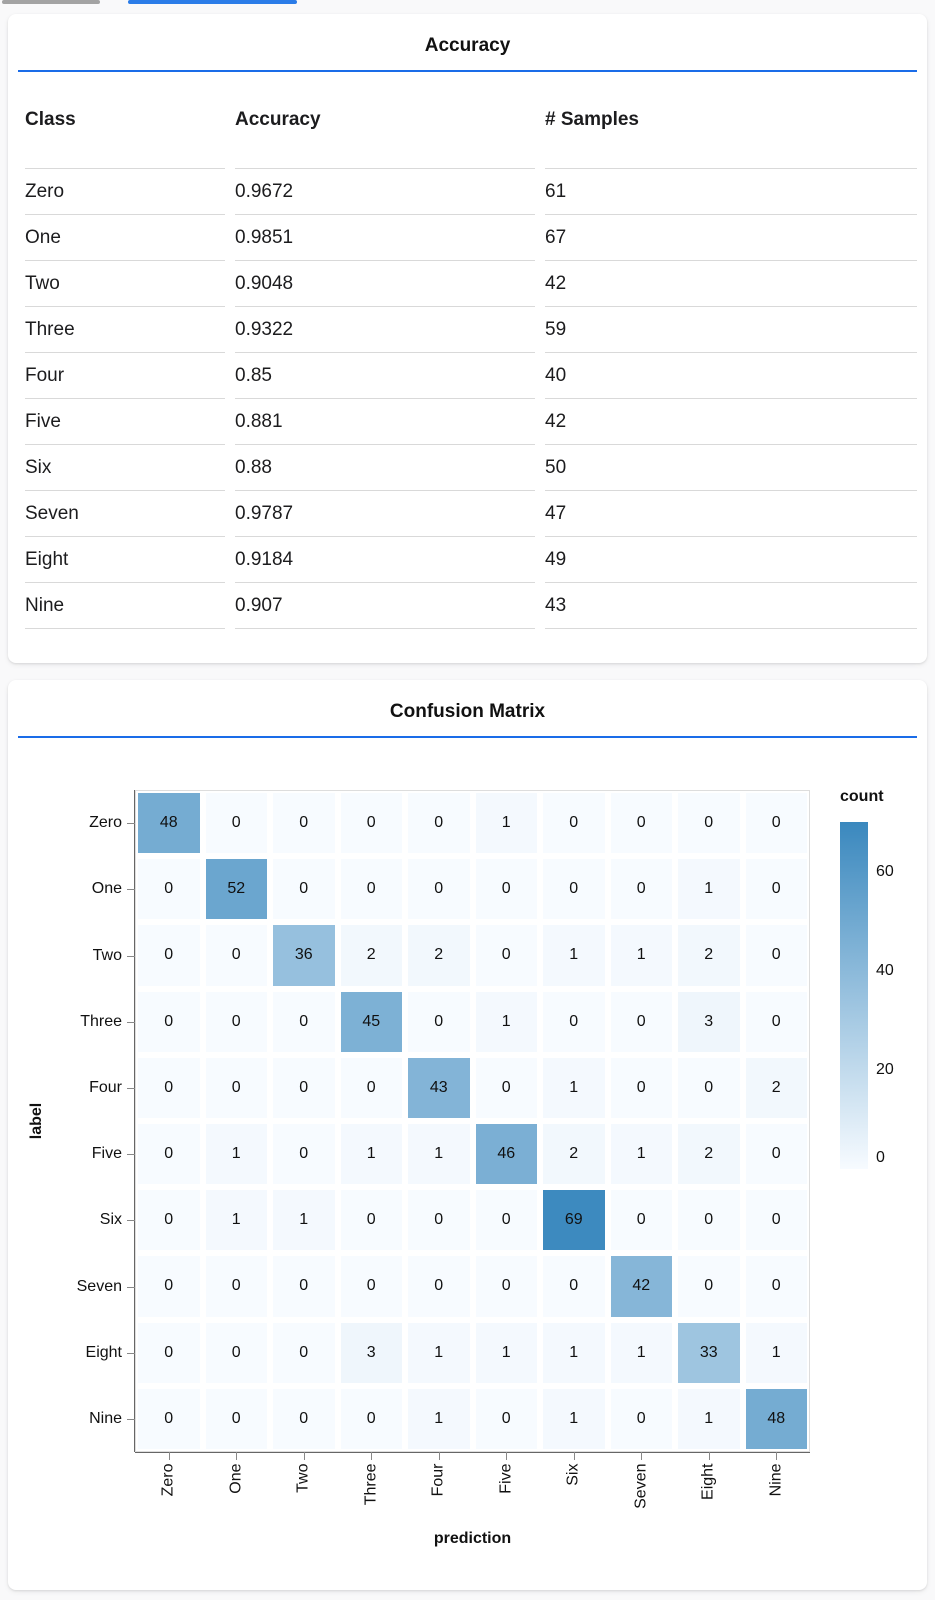  What do you see at coordinates (101, 1021) in the screenshot?
I see `y-tick-label: Three` at bounding box center [101, 1021].